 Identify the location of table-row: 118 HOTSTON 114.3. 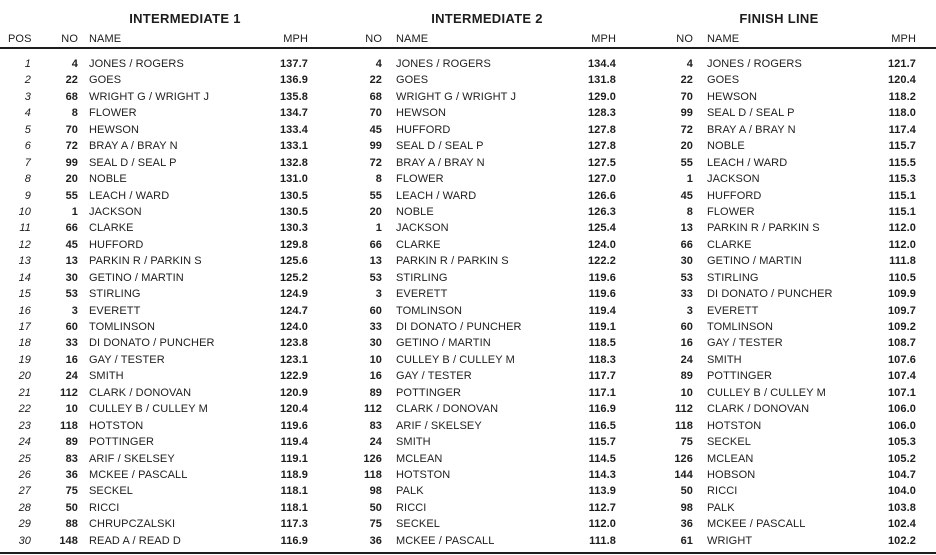
(474, 475).